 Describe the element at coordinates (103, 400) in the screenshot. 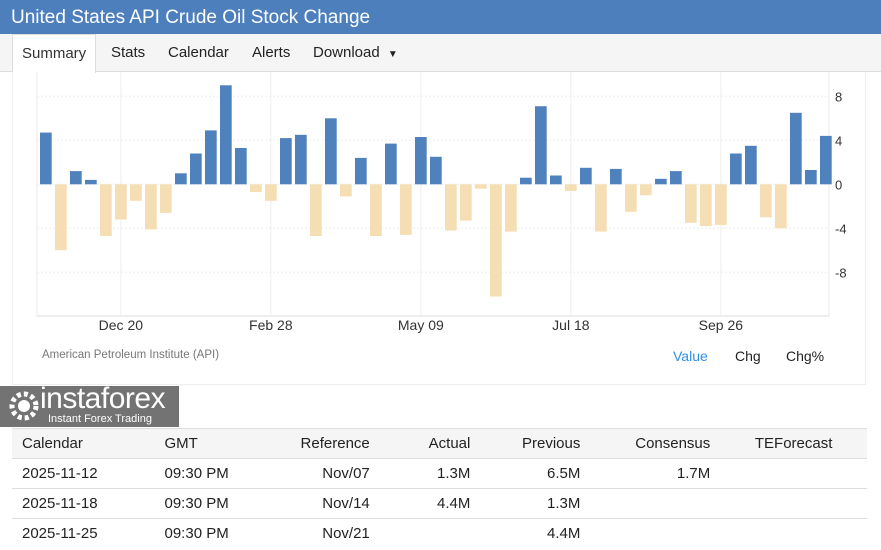

I see `watermark-brand: instaforex` at that location.